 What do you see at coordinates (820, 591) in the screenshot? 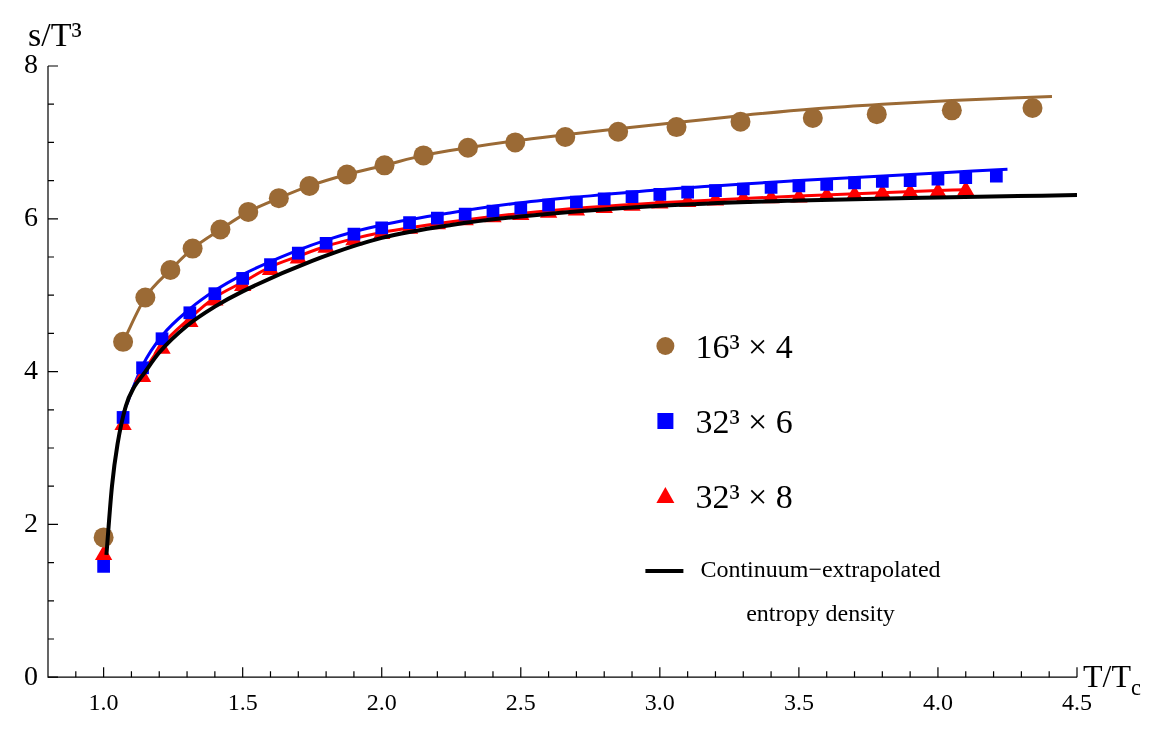
I see `legend-label: Continuum−extrapolated entropy density` at bounding box center [820, 591].